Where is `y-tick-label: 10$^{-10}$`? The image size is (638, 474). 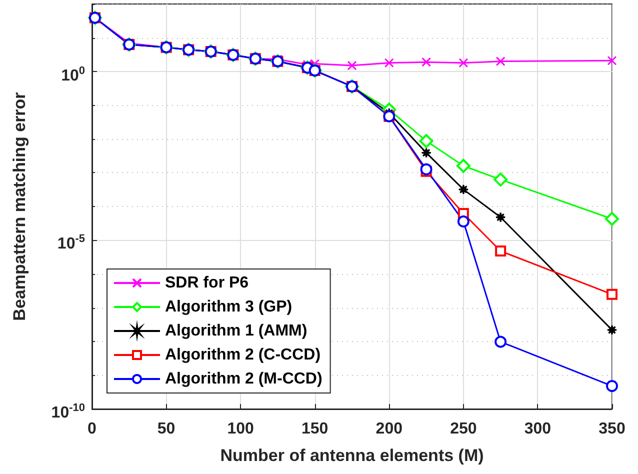
y-tick-label: 10$^{-10}$ is located at coordinates (68, 412).